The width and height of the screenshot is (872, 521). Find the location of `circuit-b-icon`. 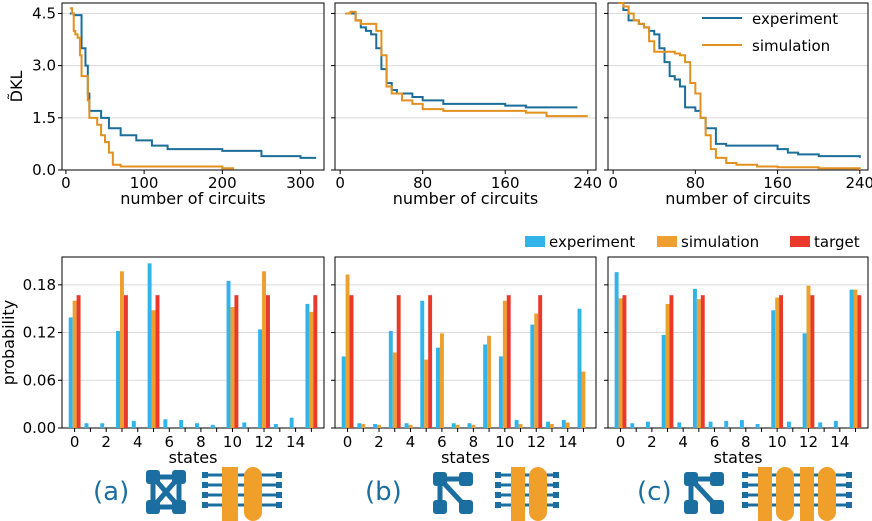

circuit-b-icon is located at coordinates (527, 494).